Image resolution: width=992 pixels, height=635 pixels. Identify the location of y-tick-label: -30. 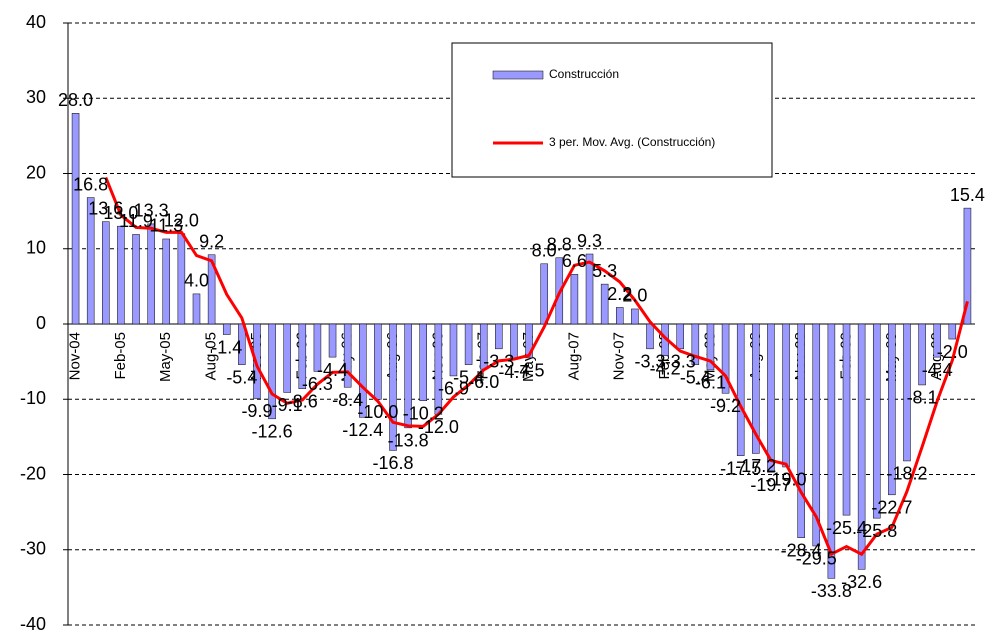
(33, 549).